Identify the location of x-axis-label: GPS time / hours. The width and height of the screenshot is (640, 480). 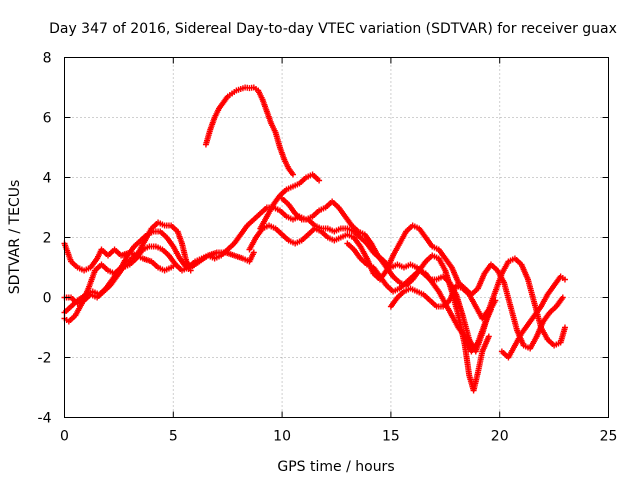
(335, 467).